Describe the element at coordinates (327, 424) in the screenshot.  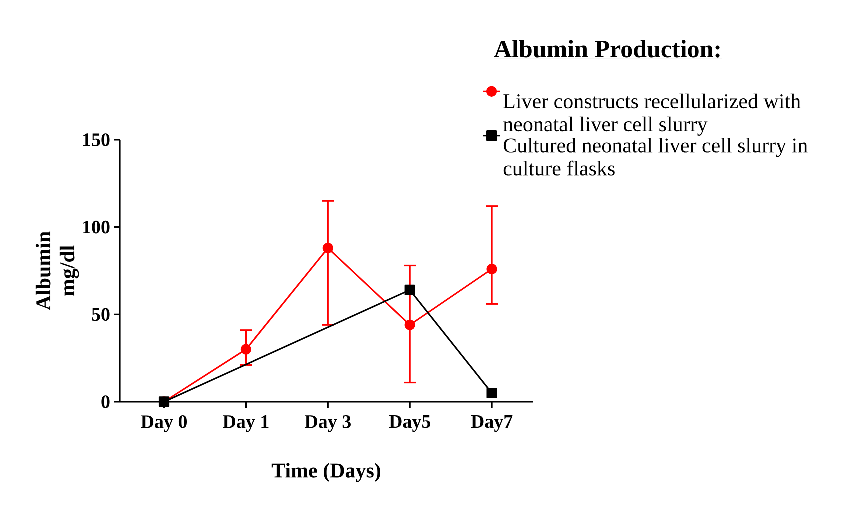
I see `x-tick-label: Day 3` at that location.